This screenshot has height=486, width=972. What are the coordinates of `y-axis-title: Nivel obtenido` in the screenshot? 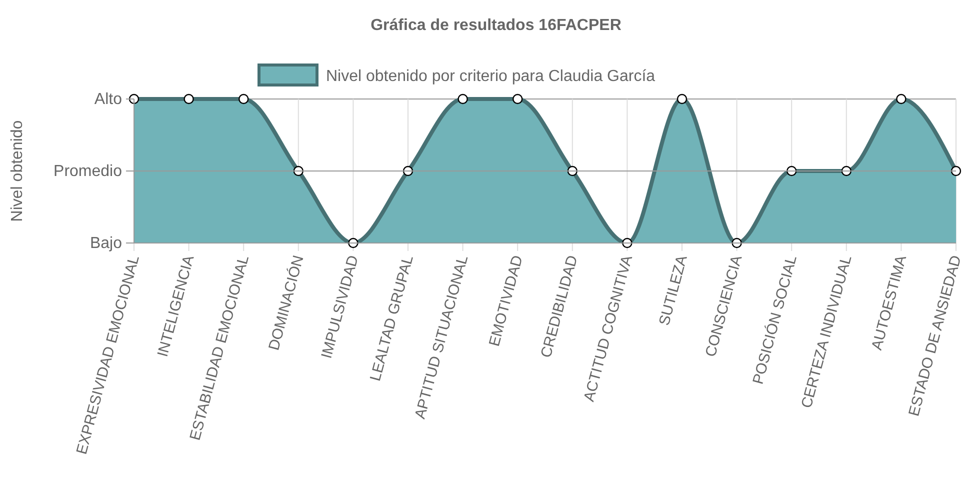 It's located at (17, 171).